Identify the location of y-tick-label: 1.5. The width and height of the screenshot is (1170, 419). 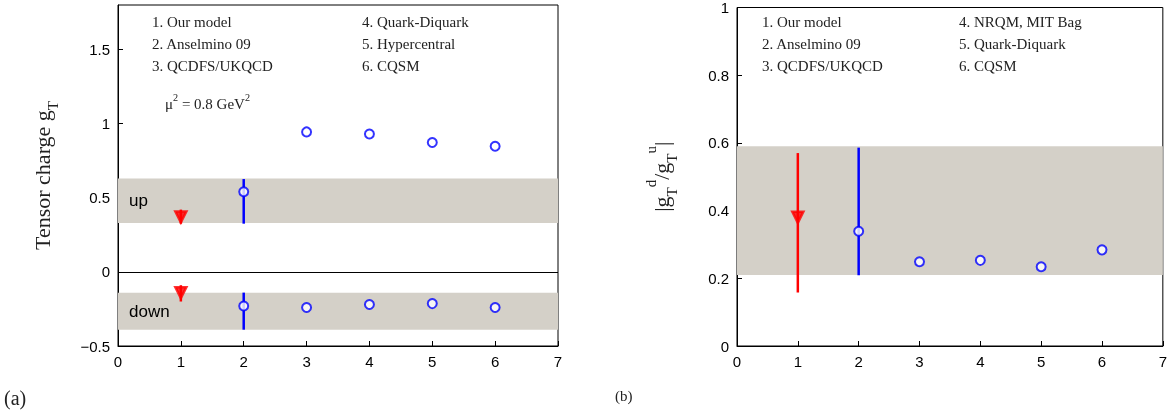
(99, 49).